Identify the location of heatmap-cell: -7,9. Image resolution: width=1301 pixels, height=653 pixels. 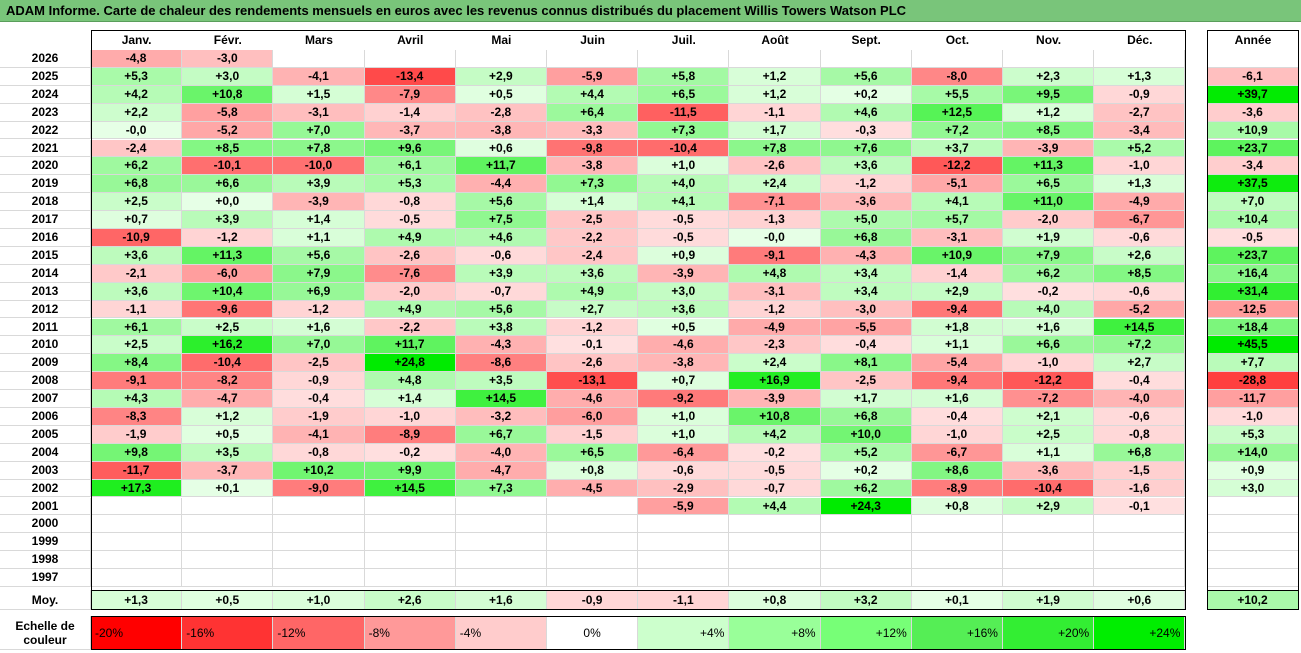
(410, 94).